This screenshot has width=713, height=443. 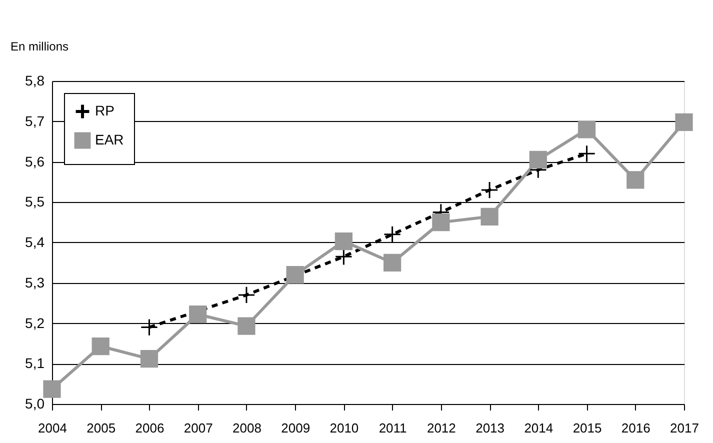 What do you see at coordinates (101, 428) in the screenshot?
I see `x-tick-label: 2005` at bounding box center [101, 428].